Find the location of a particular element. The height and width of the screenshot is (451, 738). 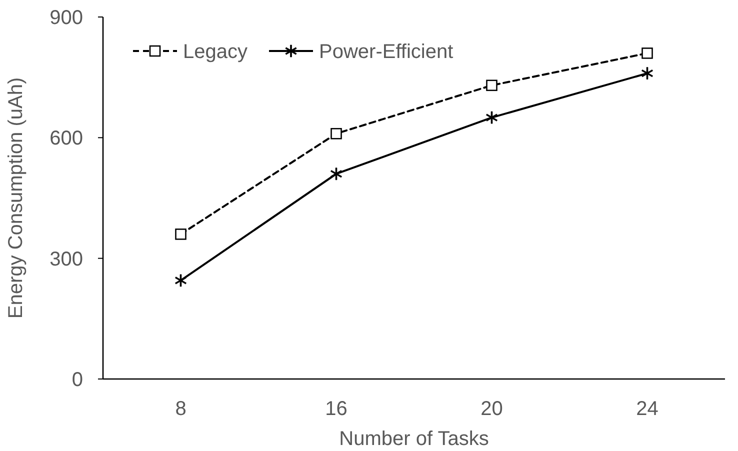

y-tick-label: 600 is located at coordinates (66, 139).